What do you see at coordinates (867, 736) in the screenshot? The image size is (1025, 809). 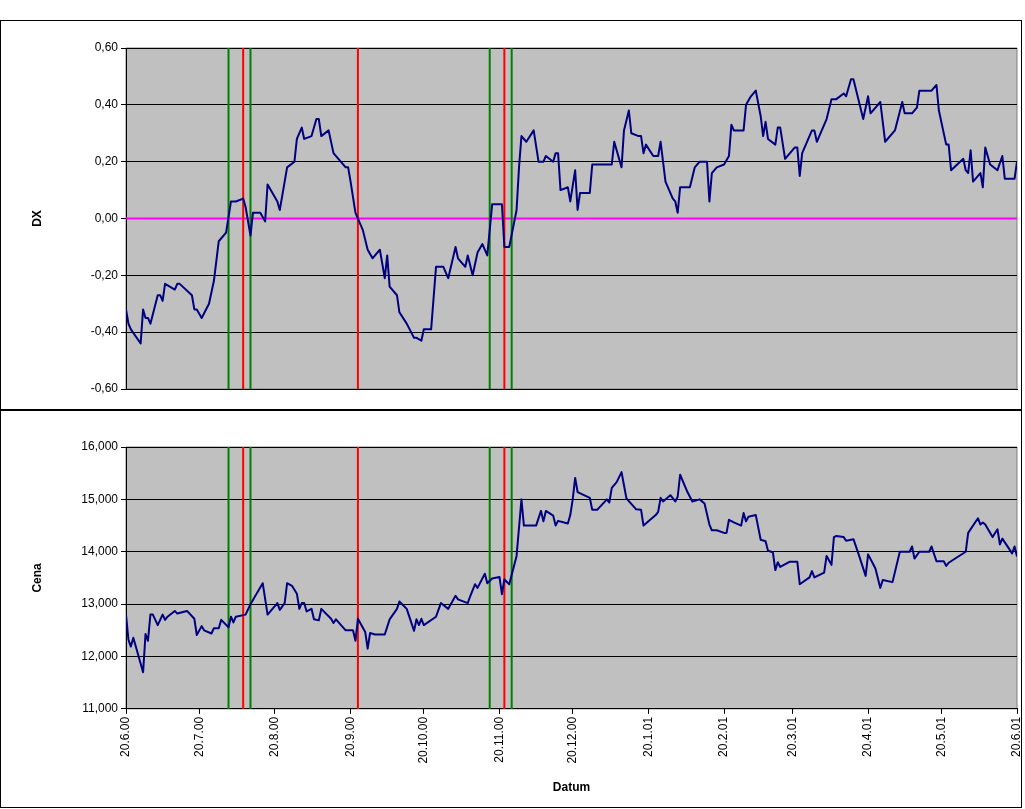 I see `x-tick-label: 20.4.01` at bounding box center [867, 736].